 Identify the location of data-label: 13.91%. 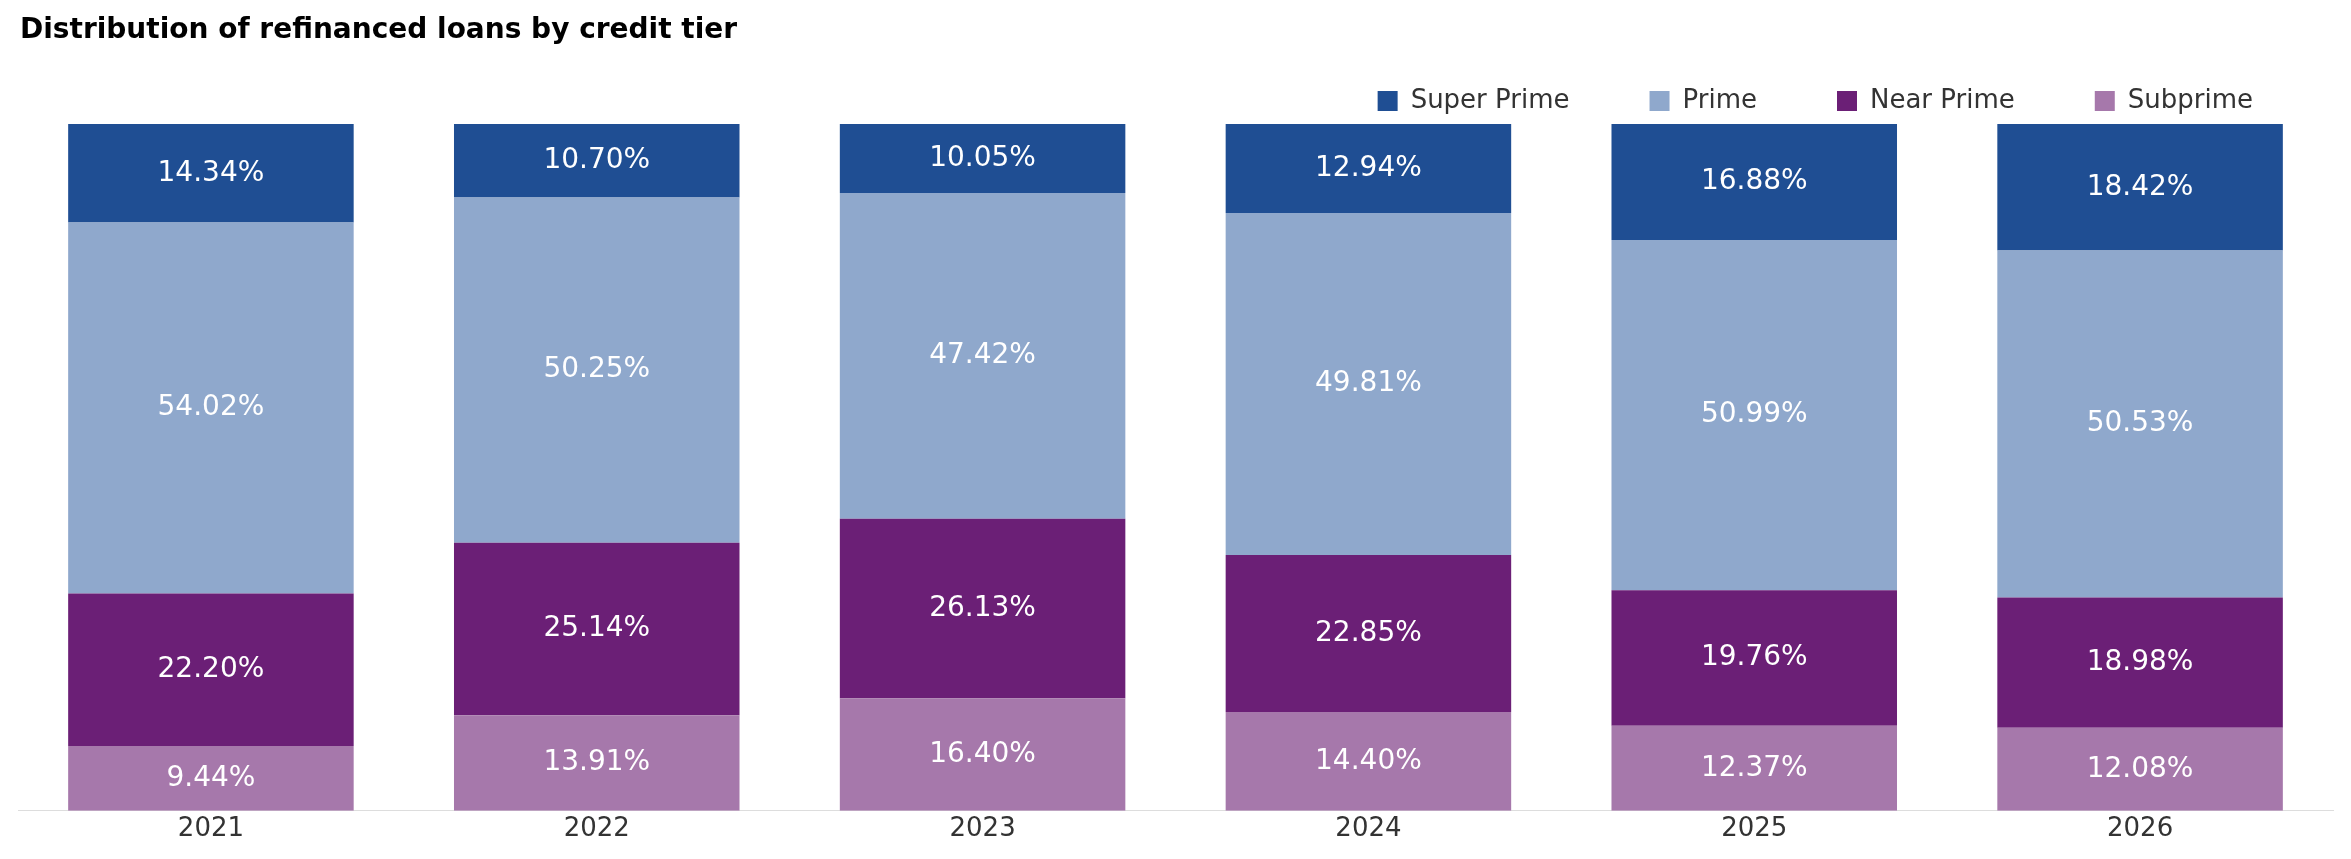
(597, 761).